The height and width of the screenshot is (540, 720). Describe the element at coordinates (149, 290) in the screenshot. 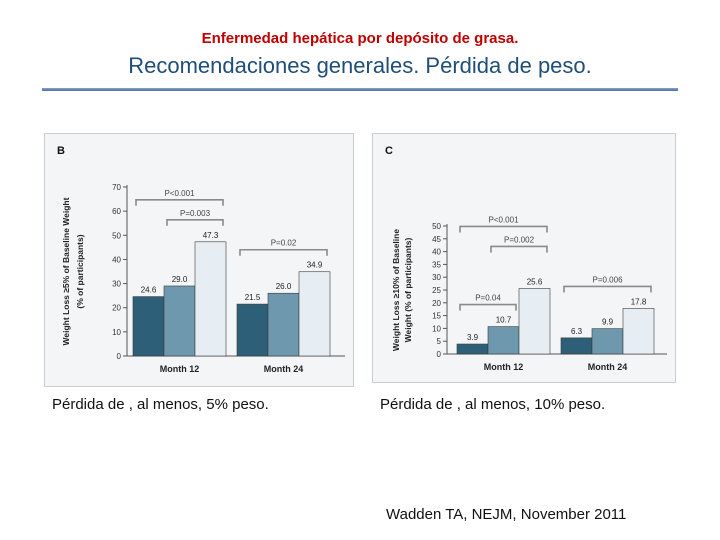

I see `data-label-b-0-0: 24.6` at that location.